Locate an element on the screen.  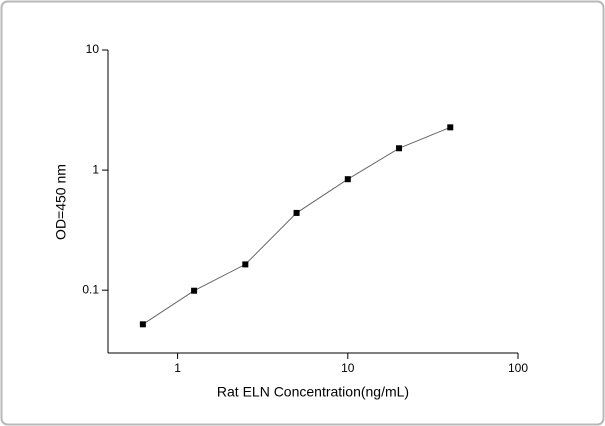
y-tick-label: 1 is located at coordinates (95, 169).